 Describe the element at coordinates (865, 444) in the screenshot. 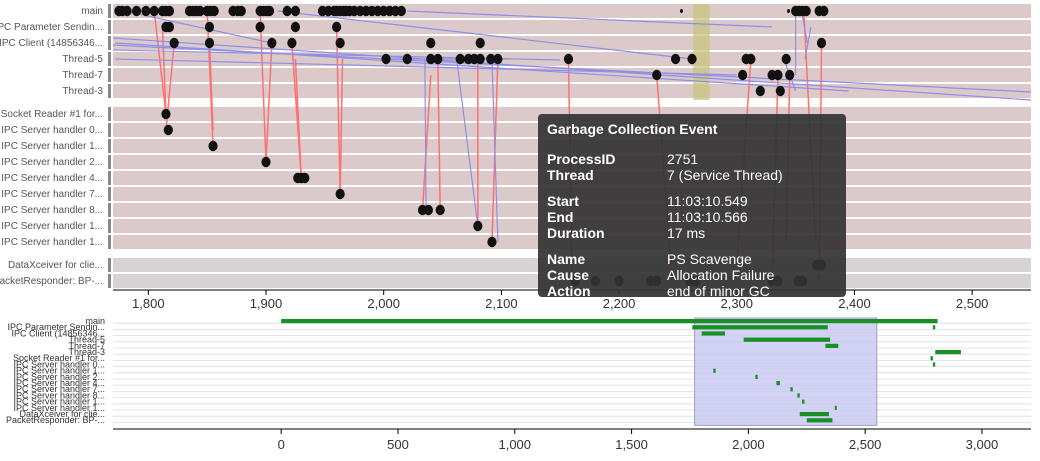

I see `axis-tick-label: 2,500` at that location.